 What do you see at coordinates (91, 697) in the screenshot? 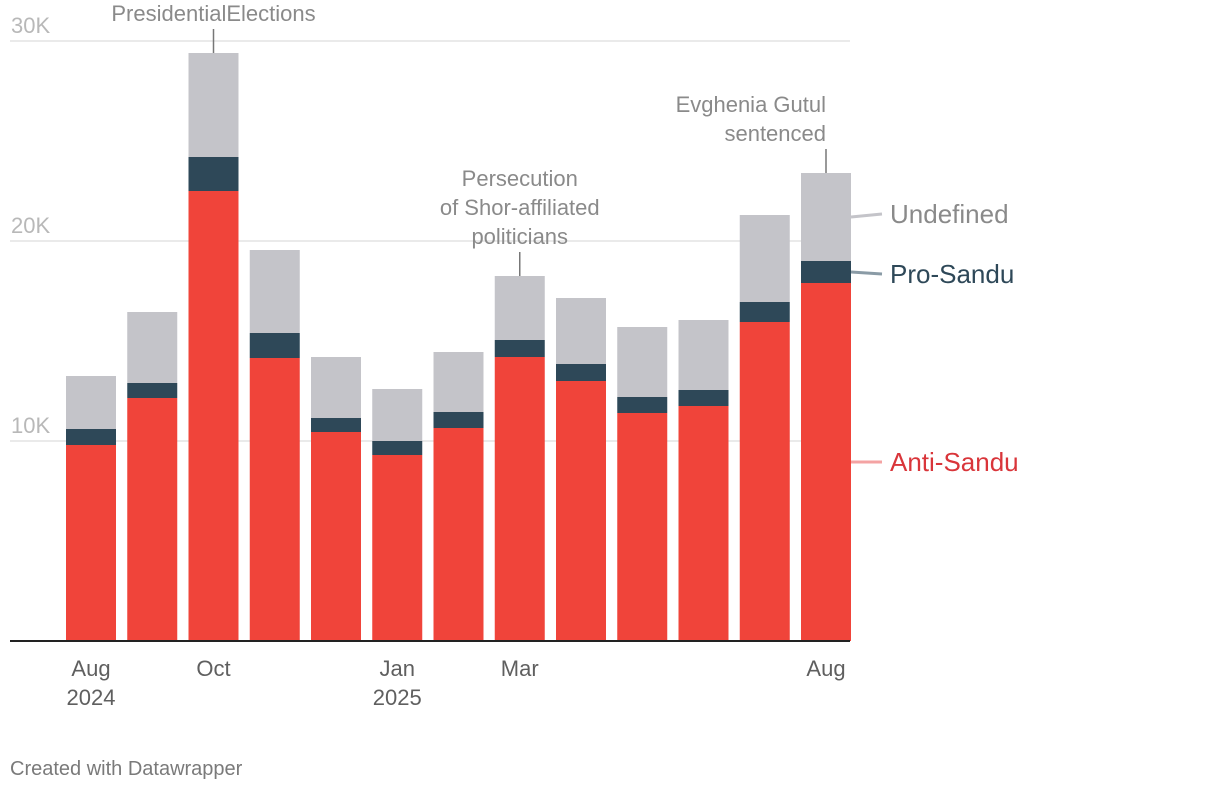
I see `x-tick-year-label: 2024` at bounding box center [91, 697].